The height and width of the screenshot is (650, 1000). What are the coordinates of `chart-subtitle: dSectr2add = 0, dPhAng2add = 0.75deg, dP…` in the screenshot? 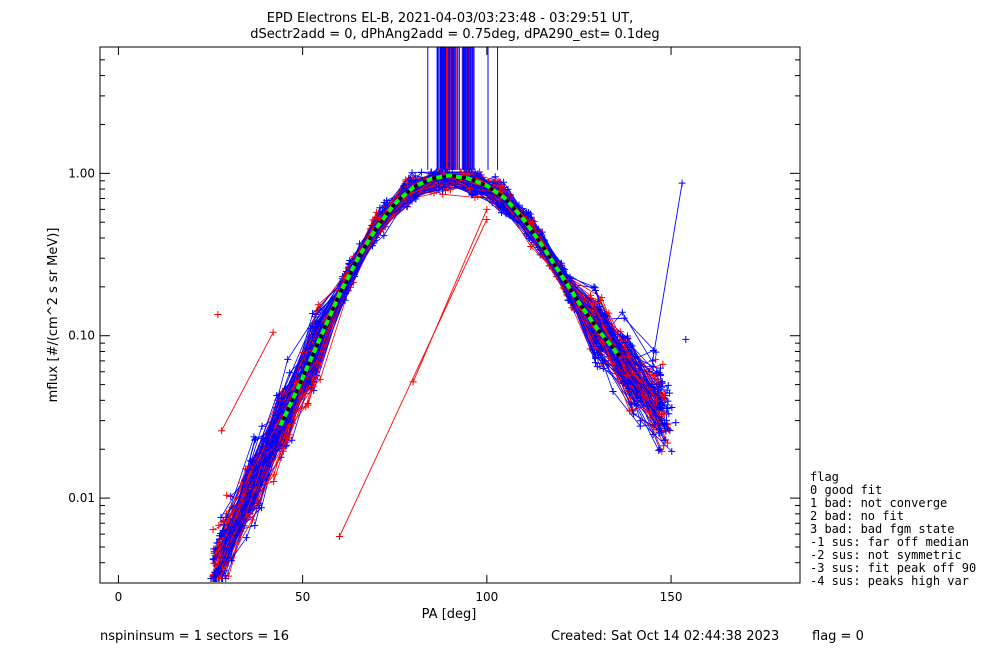 It's located at (454, 34).